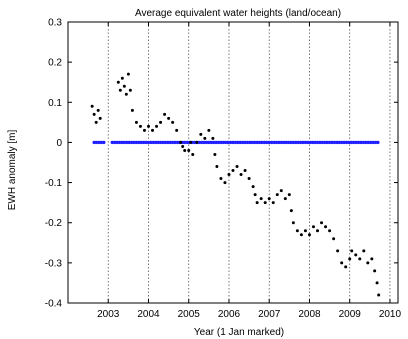 The image size is (408, 339). Describe the element at coordinates (55, 63) in the screenshot. I see `y-tick-label: 0.2` at that location.